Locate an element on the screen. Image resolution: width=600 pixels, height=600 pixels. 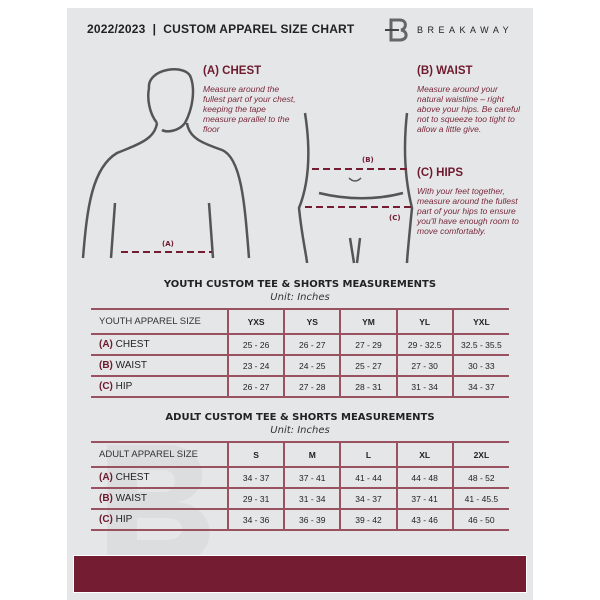
size-column-header: 2XL is located at coordinates (480, 454).